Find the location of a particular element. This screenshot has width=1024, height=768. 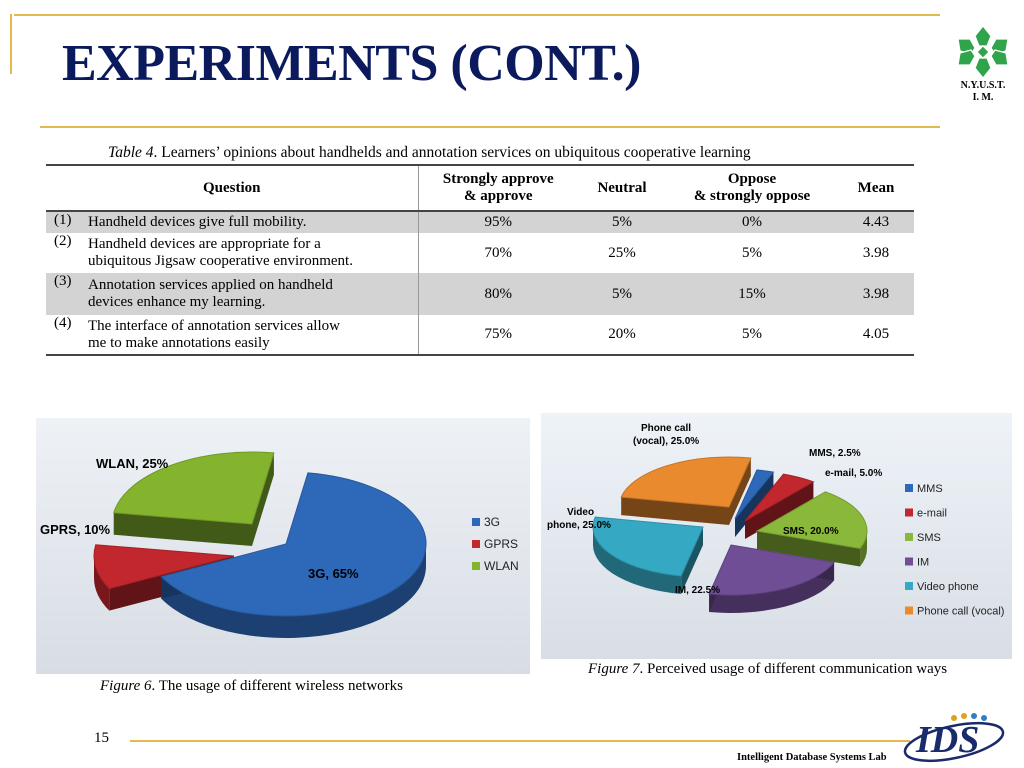

data-label-sms: SMS, 20.0% is located at coordinates (811, 531).